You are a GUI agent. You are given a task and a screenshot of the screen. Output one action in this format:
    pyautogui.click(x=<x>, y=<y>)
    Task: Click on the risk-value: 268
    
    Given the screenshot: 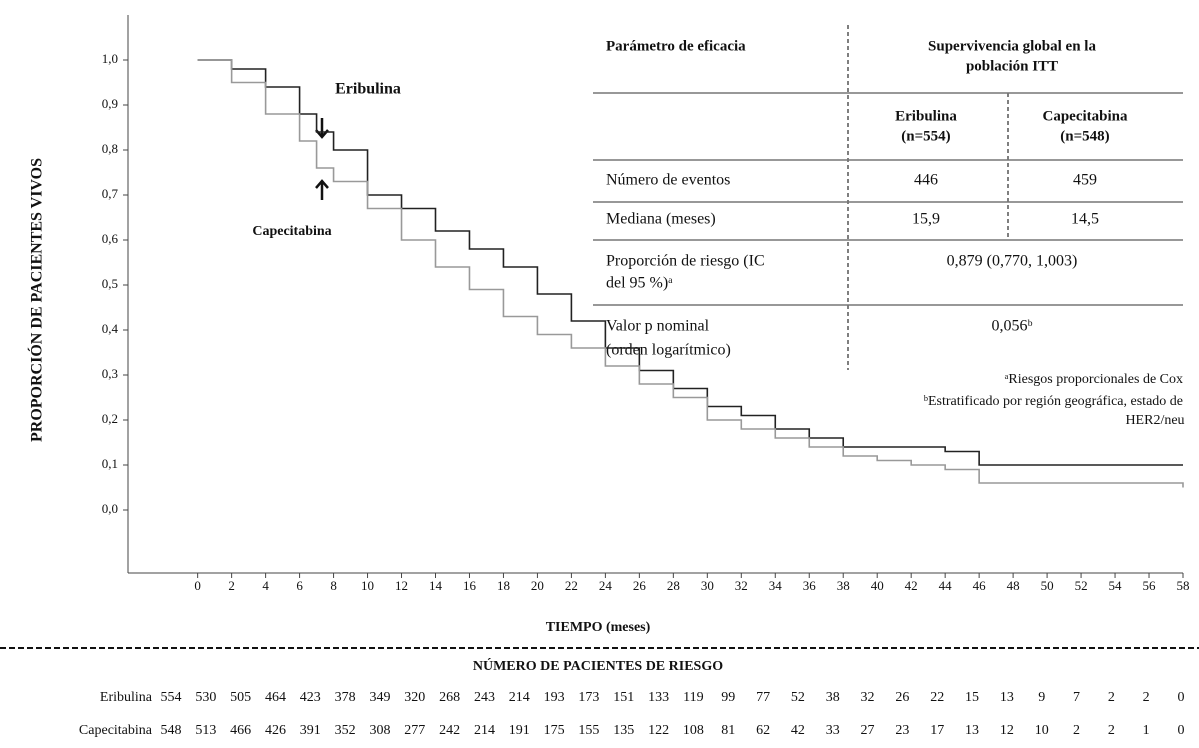 What is the action you would take?
    pyautogui.click(x=449, y=697)
    